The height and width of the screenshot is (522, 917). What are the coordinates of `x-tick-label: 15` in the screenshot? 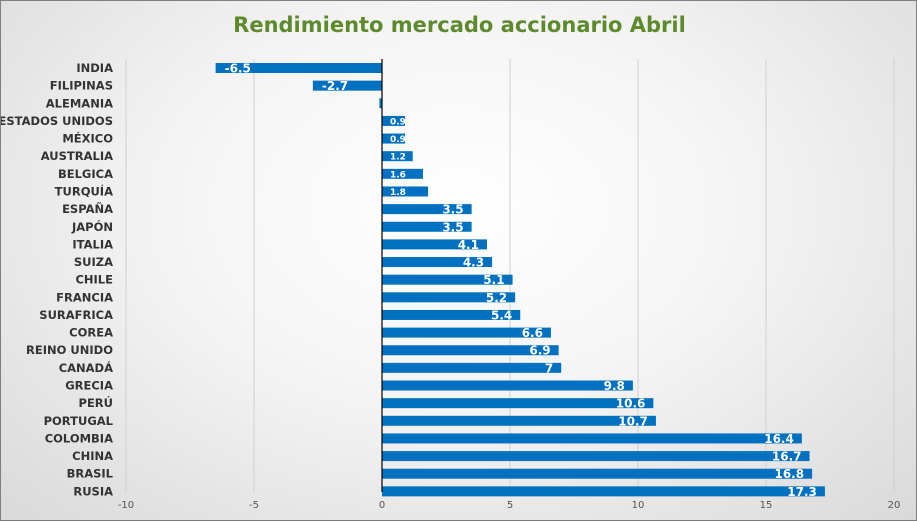 It's located at (766, 505).